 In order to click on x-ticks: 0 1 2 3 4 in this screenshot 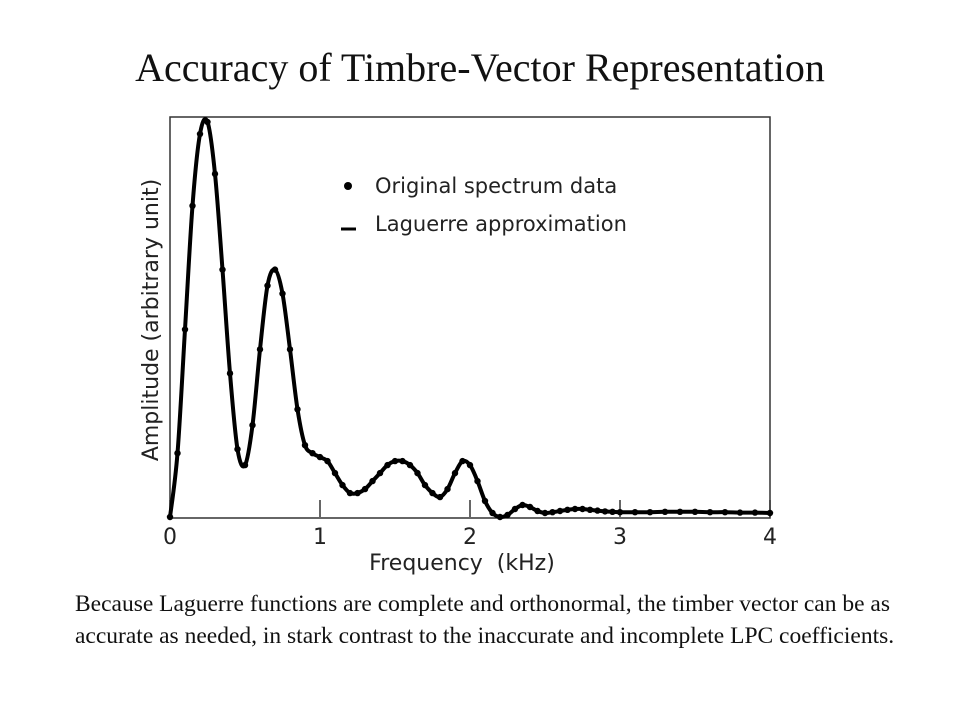, I will do `click(470, 525)`.